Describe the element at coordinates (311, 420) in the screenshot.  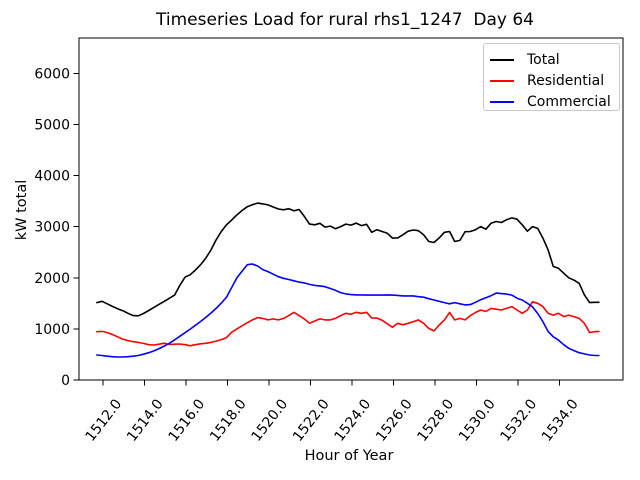
I see `x-tick-label: 1522.0` at that location.